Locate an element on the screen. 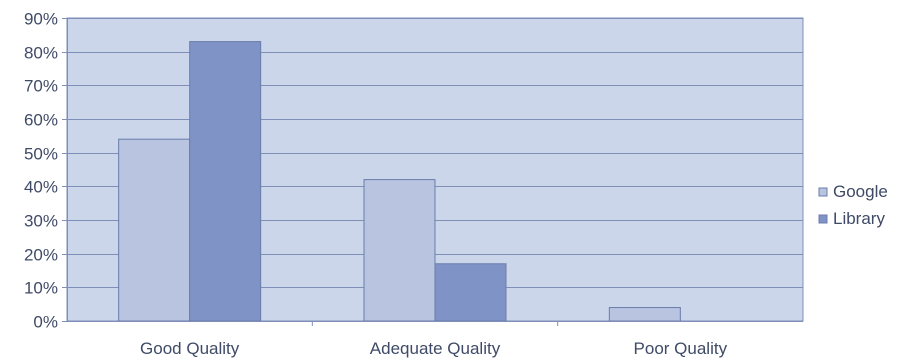 The height and width of the screenshot is (363, 904). y-tick-label: 70% is located at coordinates (41, 86).